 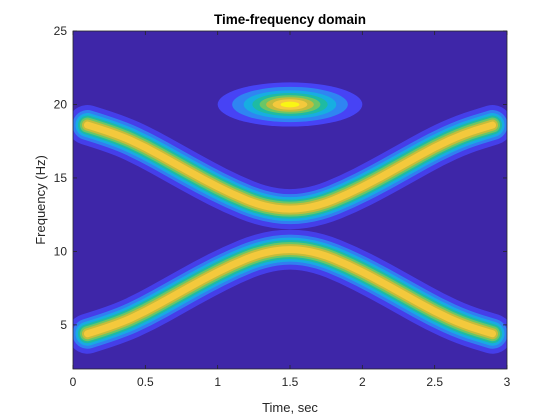 I want to click on x-tick-label: 1.5, so click(x=290, y=382).